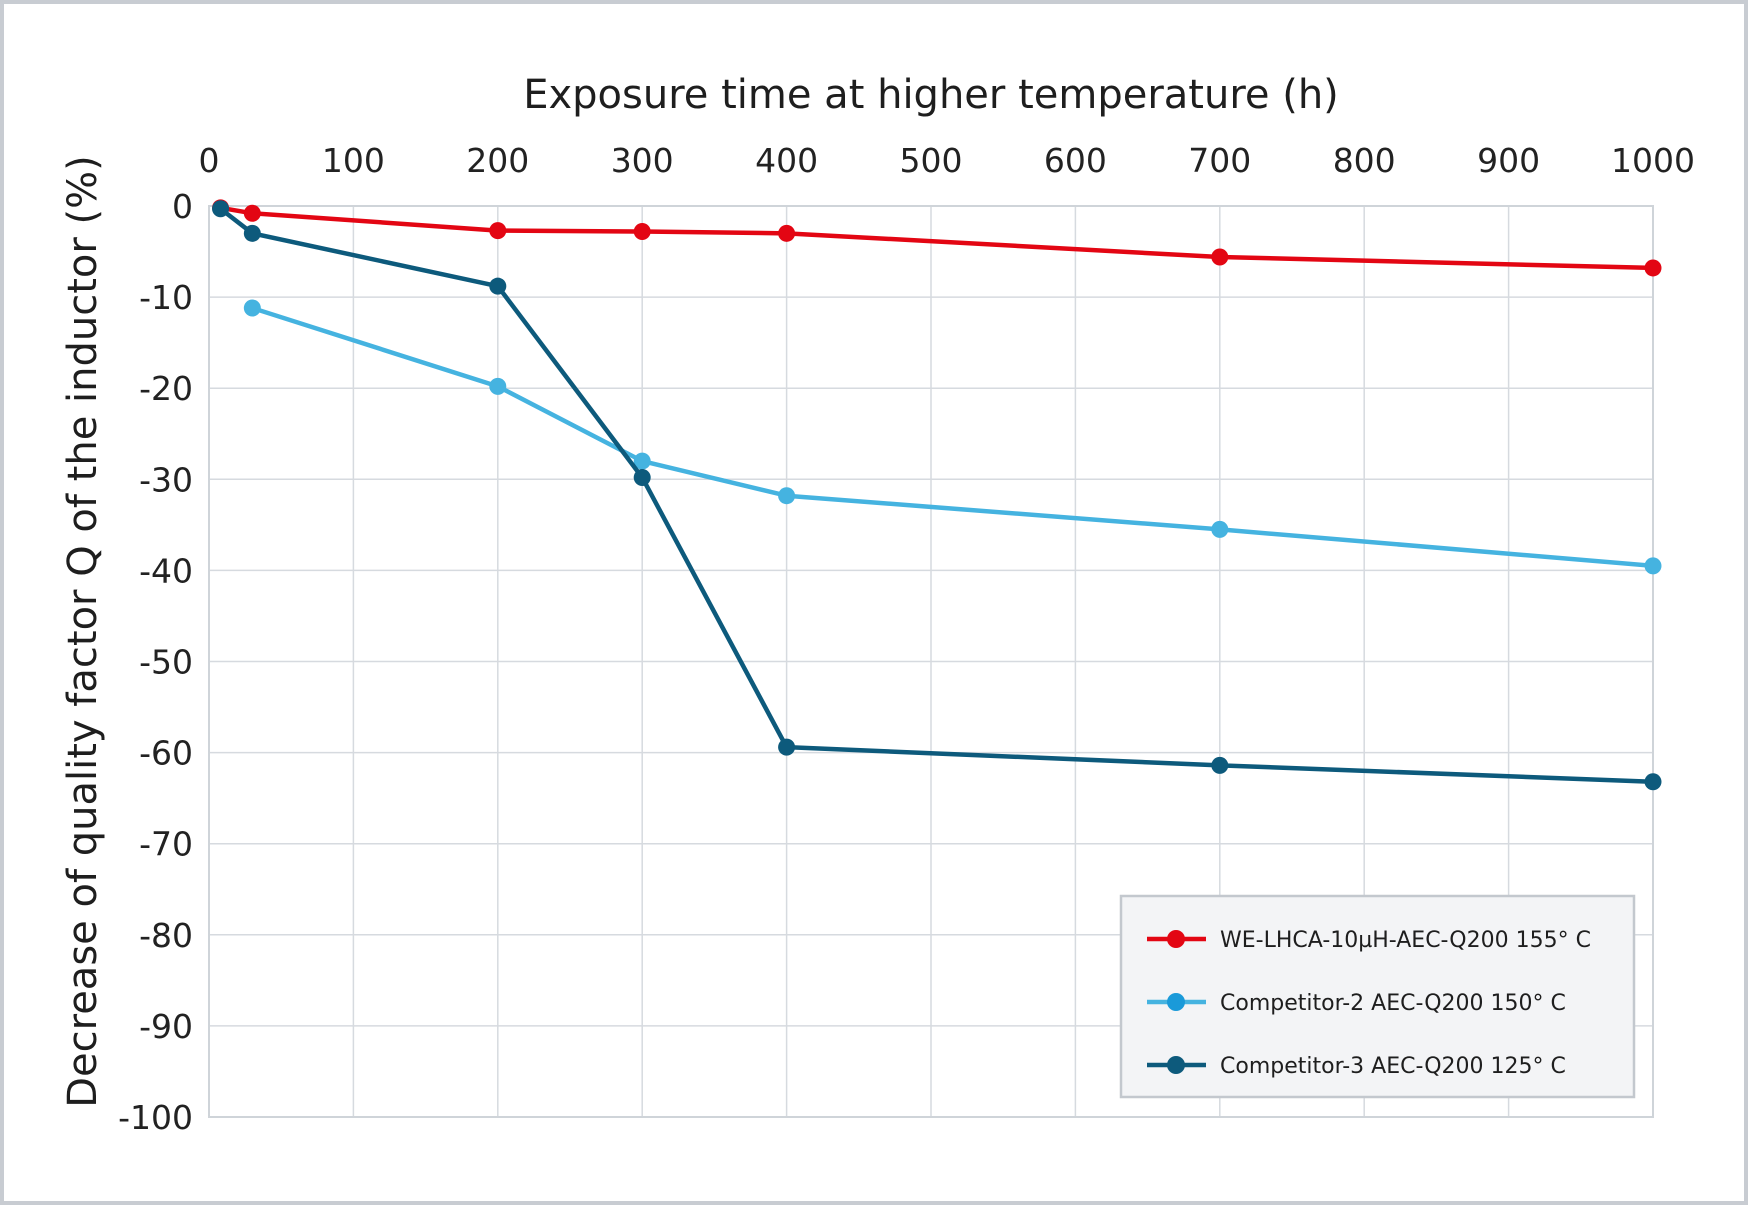 The height and width of the screenshot is (1205, 1748). I want to click on legend-label: WE-LHCA-10µH-AEC-Q200 155° C, so click(1405, 940).